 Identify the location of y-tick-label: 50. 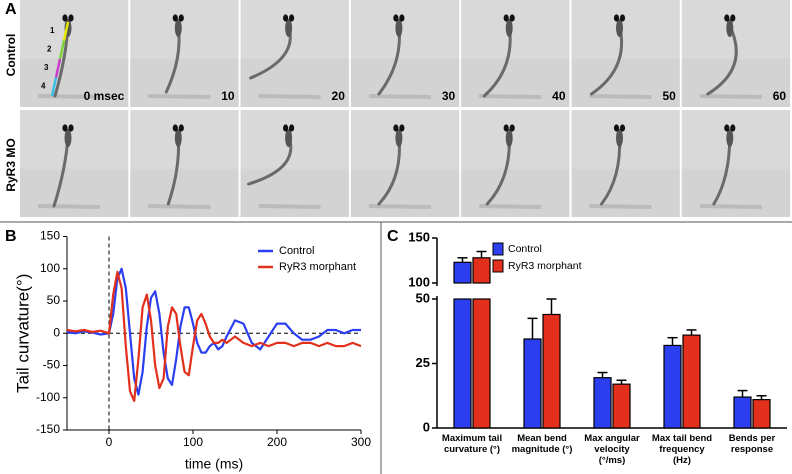
(54, 300).